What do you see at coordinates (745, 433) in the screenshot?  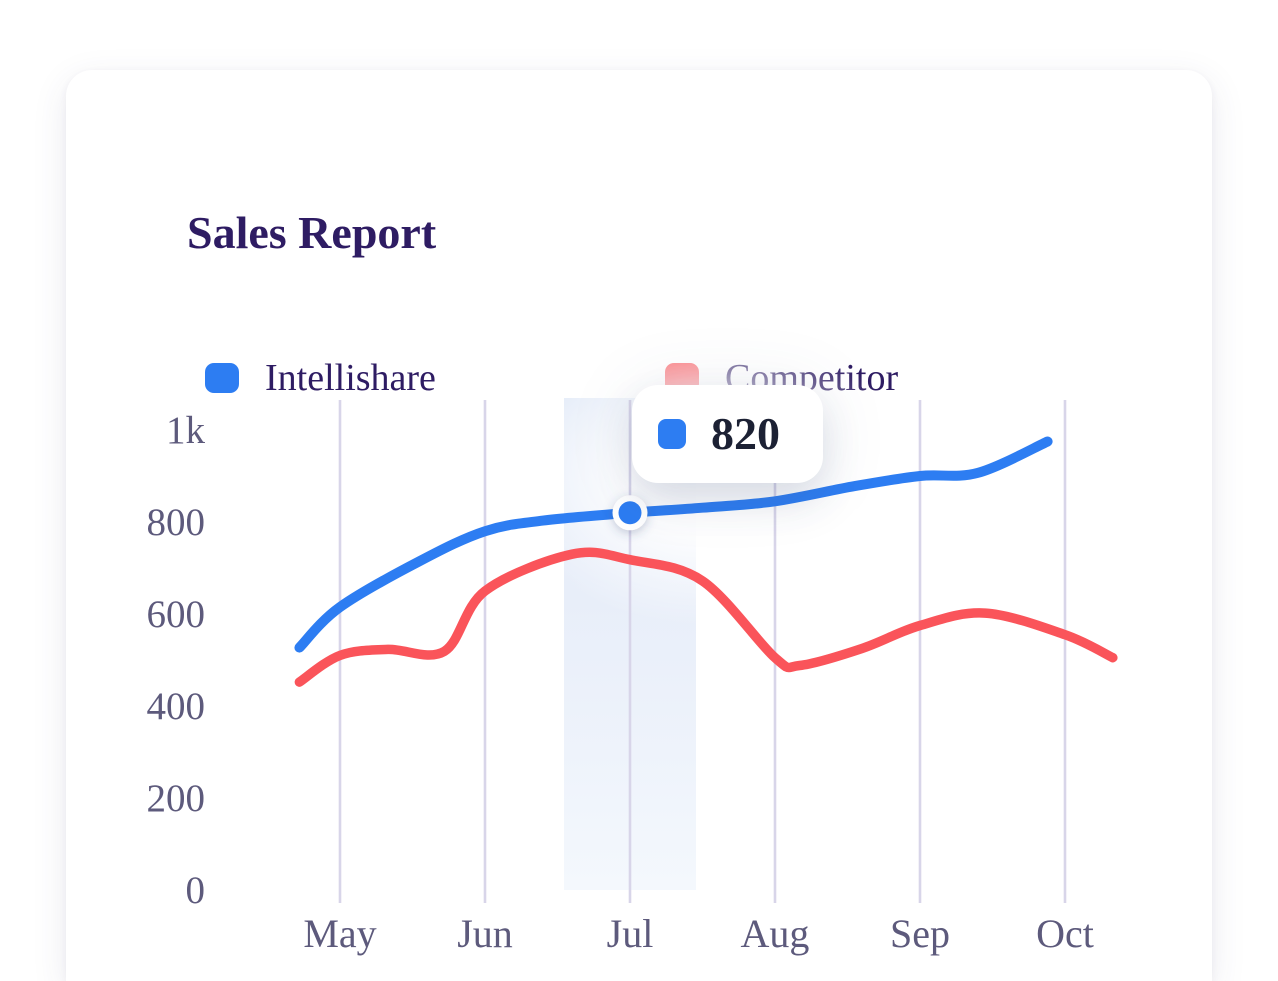 I see `tooltip-value: 820` at bounding box center [745, 433].